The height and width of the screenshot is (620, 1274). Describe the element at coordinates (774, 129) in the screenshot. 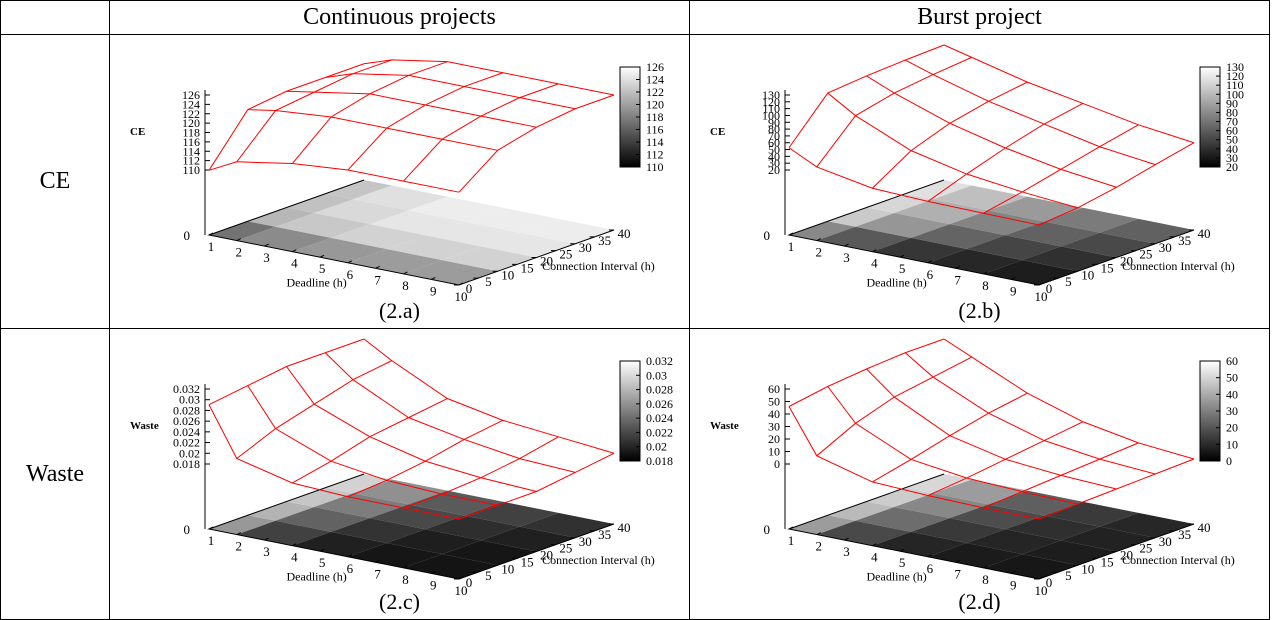

I see `z-tick-label: 80` at that location.